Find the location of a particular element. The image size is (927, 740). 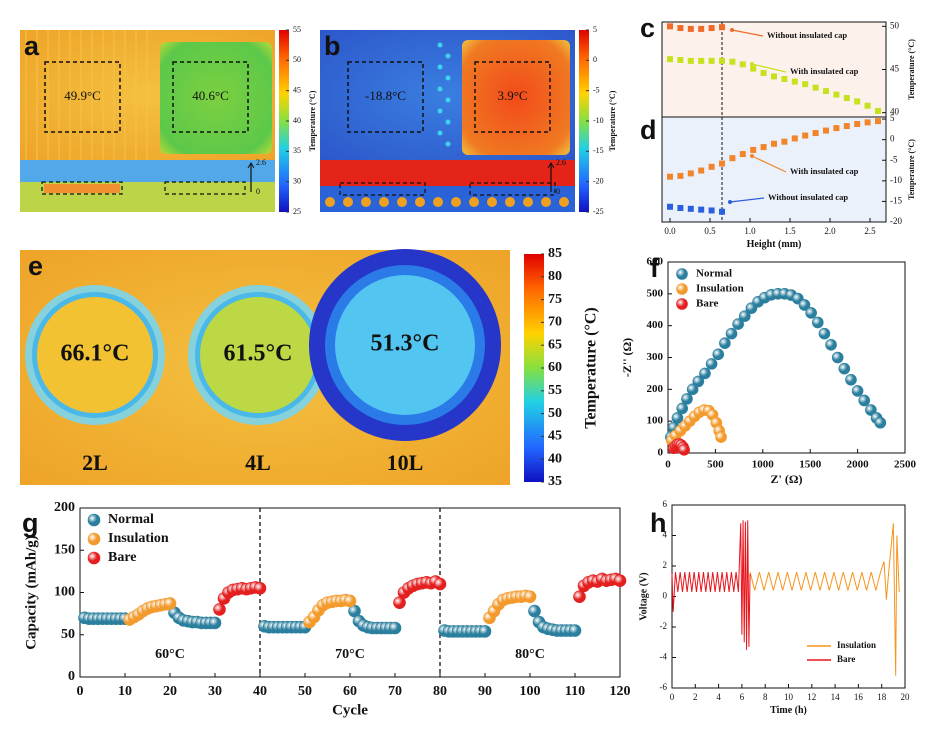

panel-letter: h is located at coordinates (658, 523).